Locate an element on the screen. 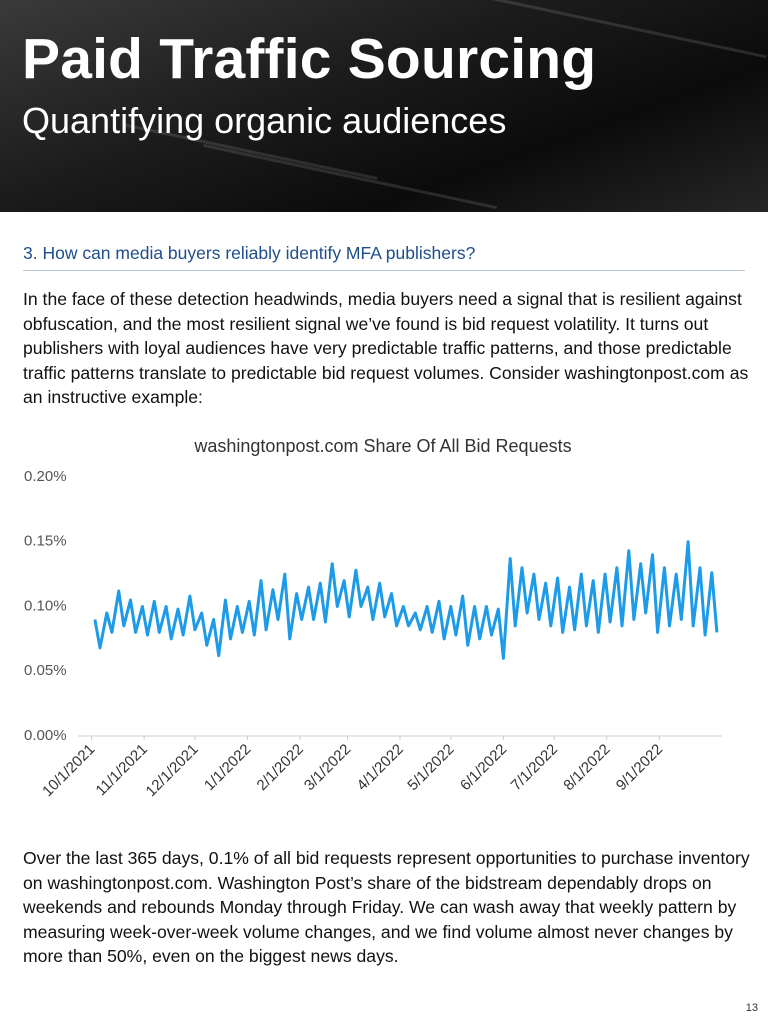  page-number: 13 is located at coordinates (751, 1008).